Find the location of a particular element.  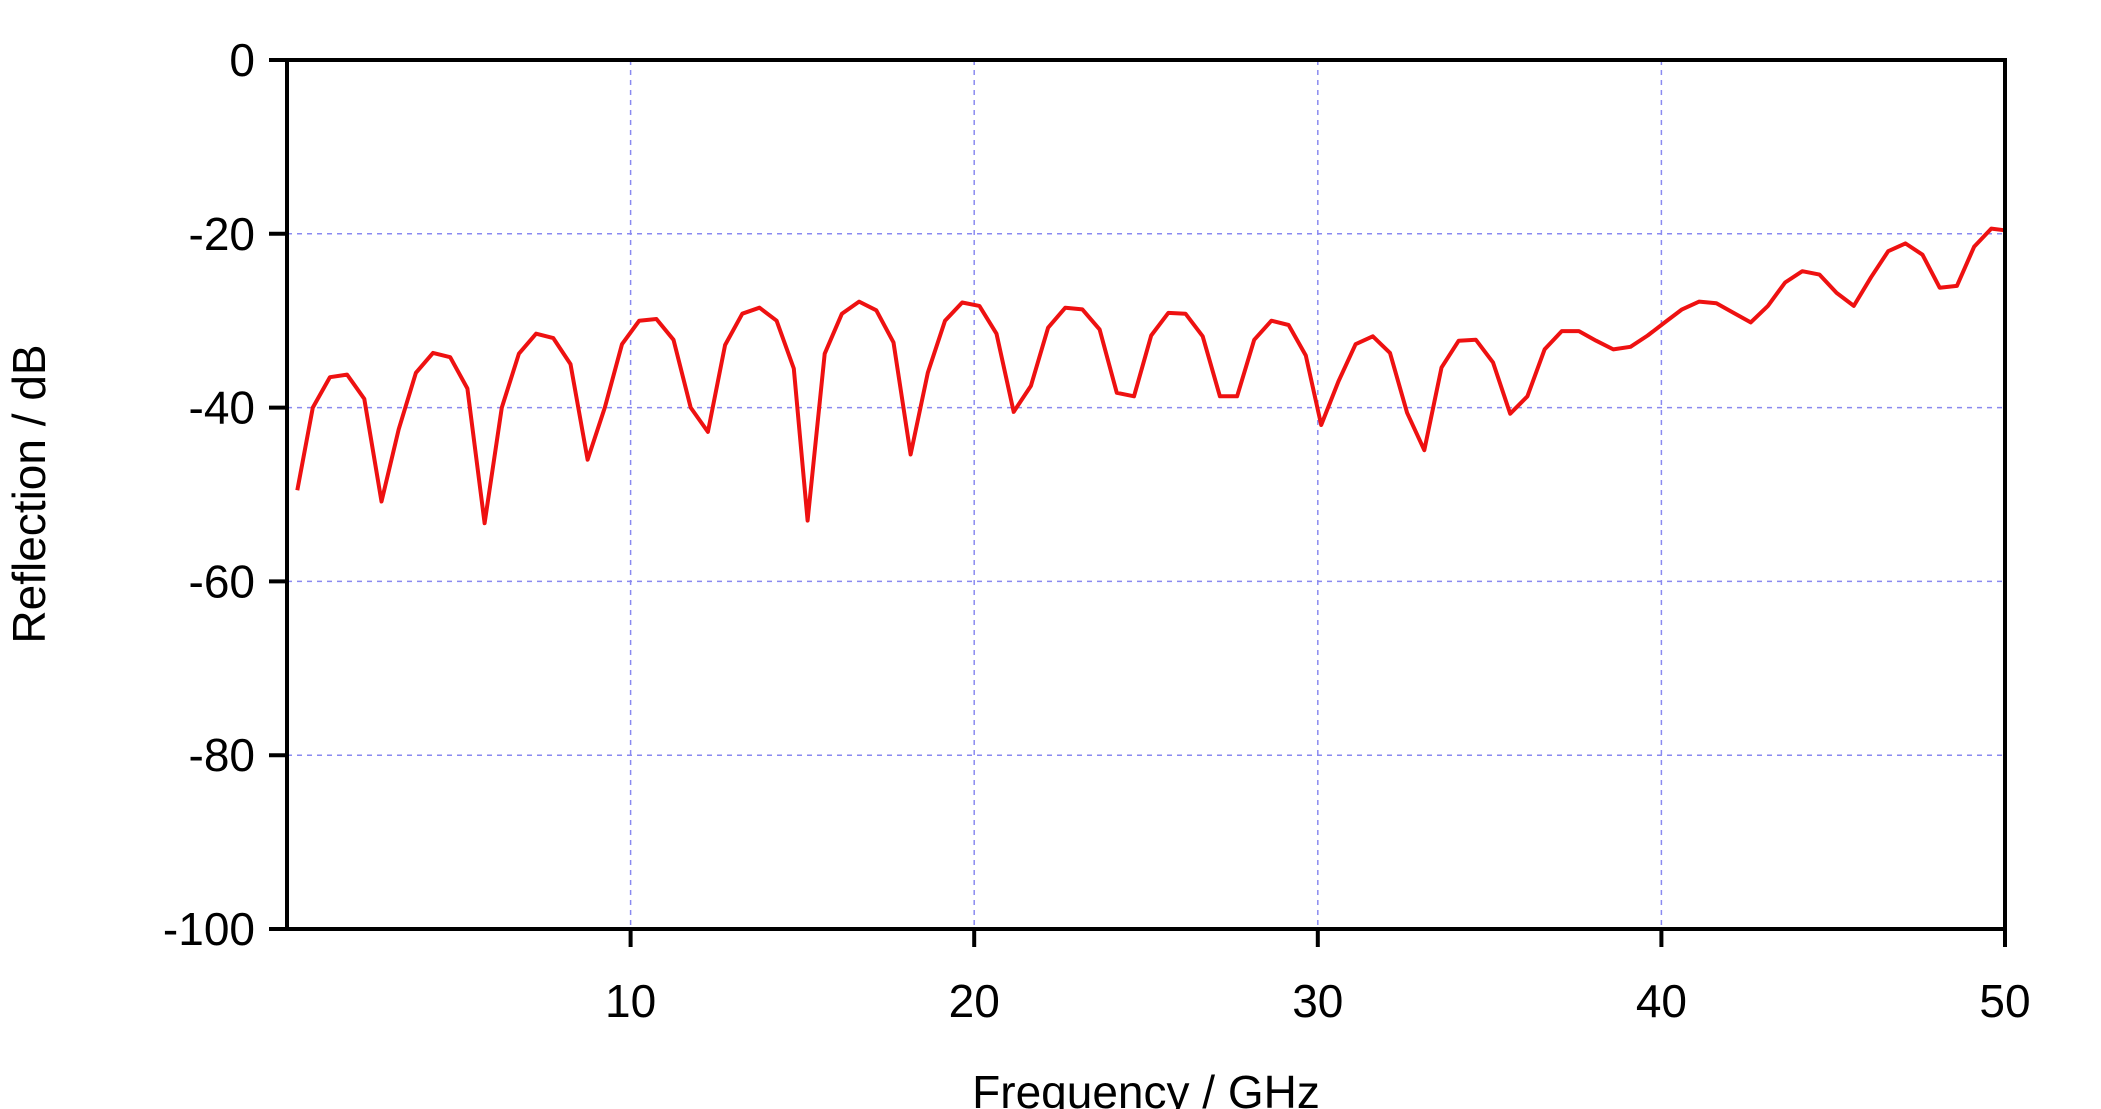

y-tick-label: -20 is located at coordinates (222, 234).